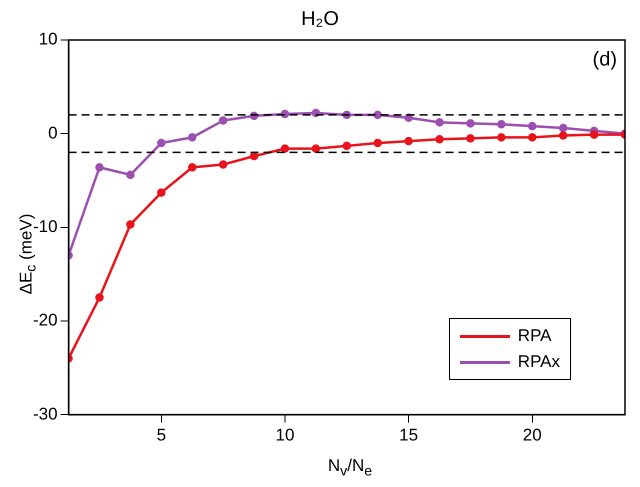 The image size is (640, 487). What do you see at coordinates (350, 468) in the screenshot?
I see `x-axis-title: N$_{v}$/N$_{e}$` at bounding box center [350, 468].